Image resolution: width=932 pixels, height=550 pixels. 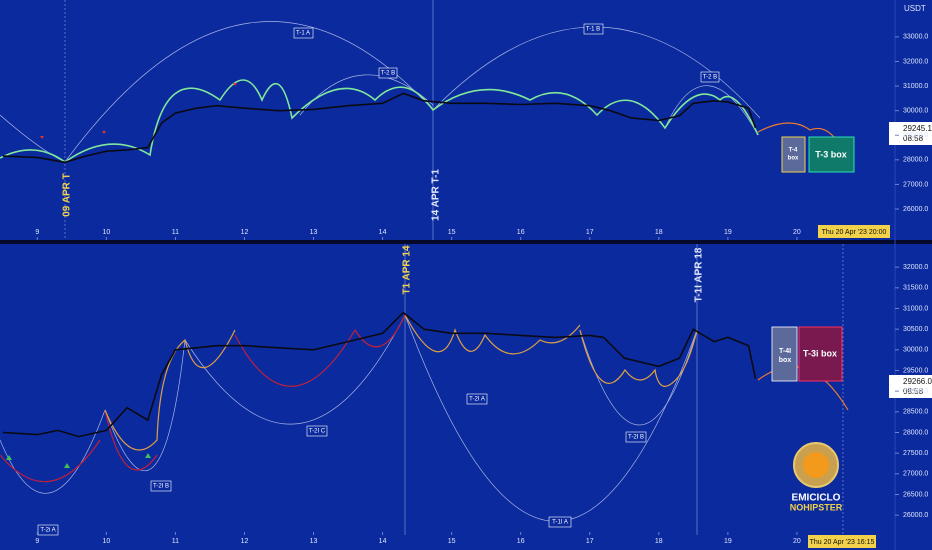 What do you see at coordinates (915, 412) in the screenshot?
I see `y-tick-label: 28500.0` at bounding box center [915, 412].